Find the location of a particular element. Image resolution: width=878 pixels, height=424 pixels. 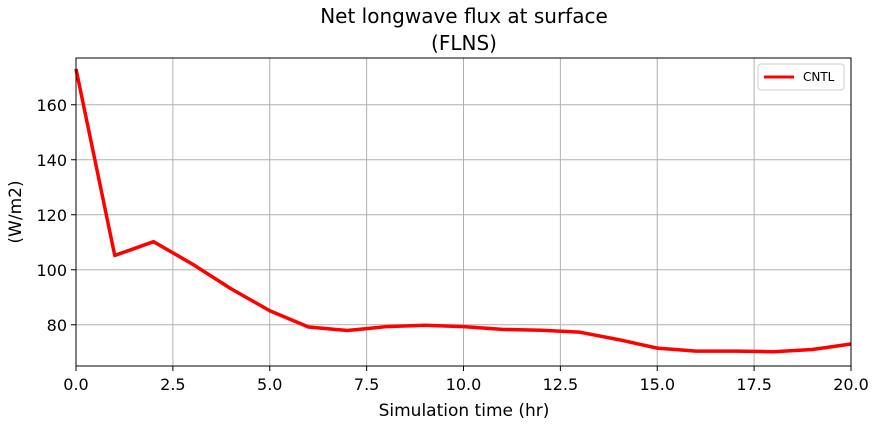

chart-title: Net longwave flux at surface is located at coordinates (464, 16).